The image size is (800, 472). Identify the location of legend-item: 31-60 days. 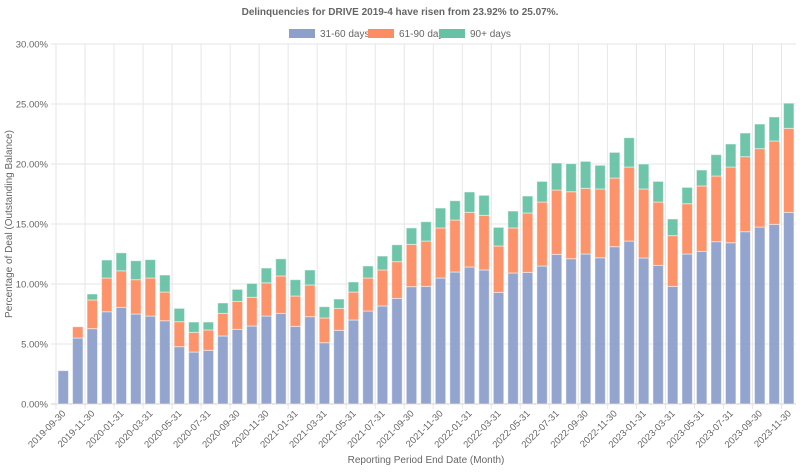
(329, 34).